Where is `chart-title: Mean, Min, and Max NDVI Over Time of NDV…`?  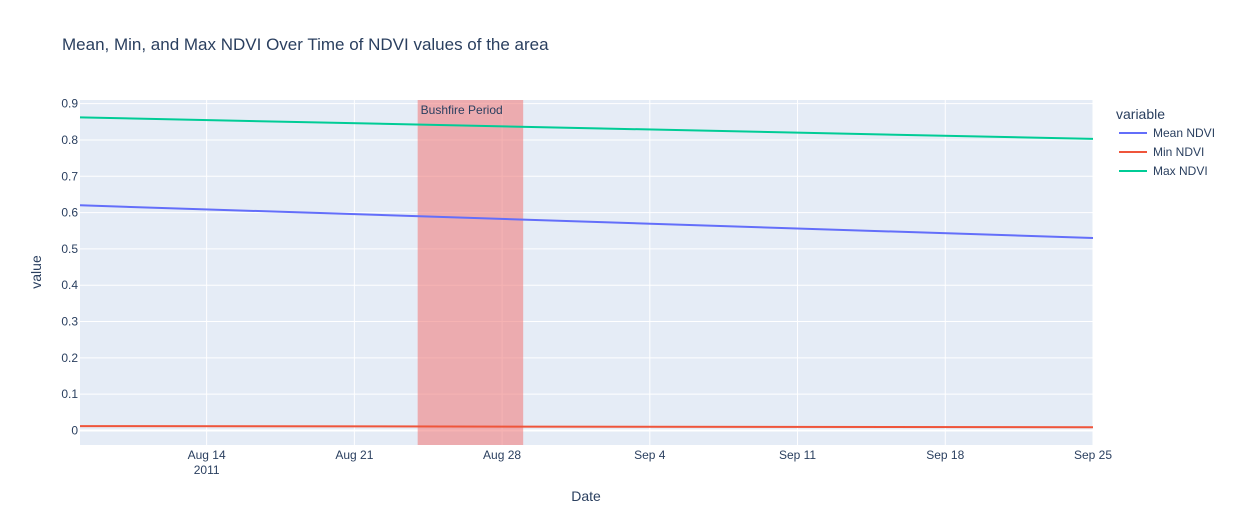
chart-title: Mean, Min, and Max NDVI Over Time of NDV… is located at coordinates (305, 44).